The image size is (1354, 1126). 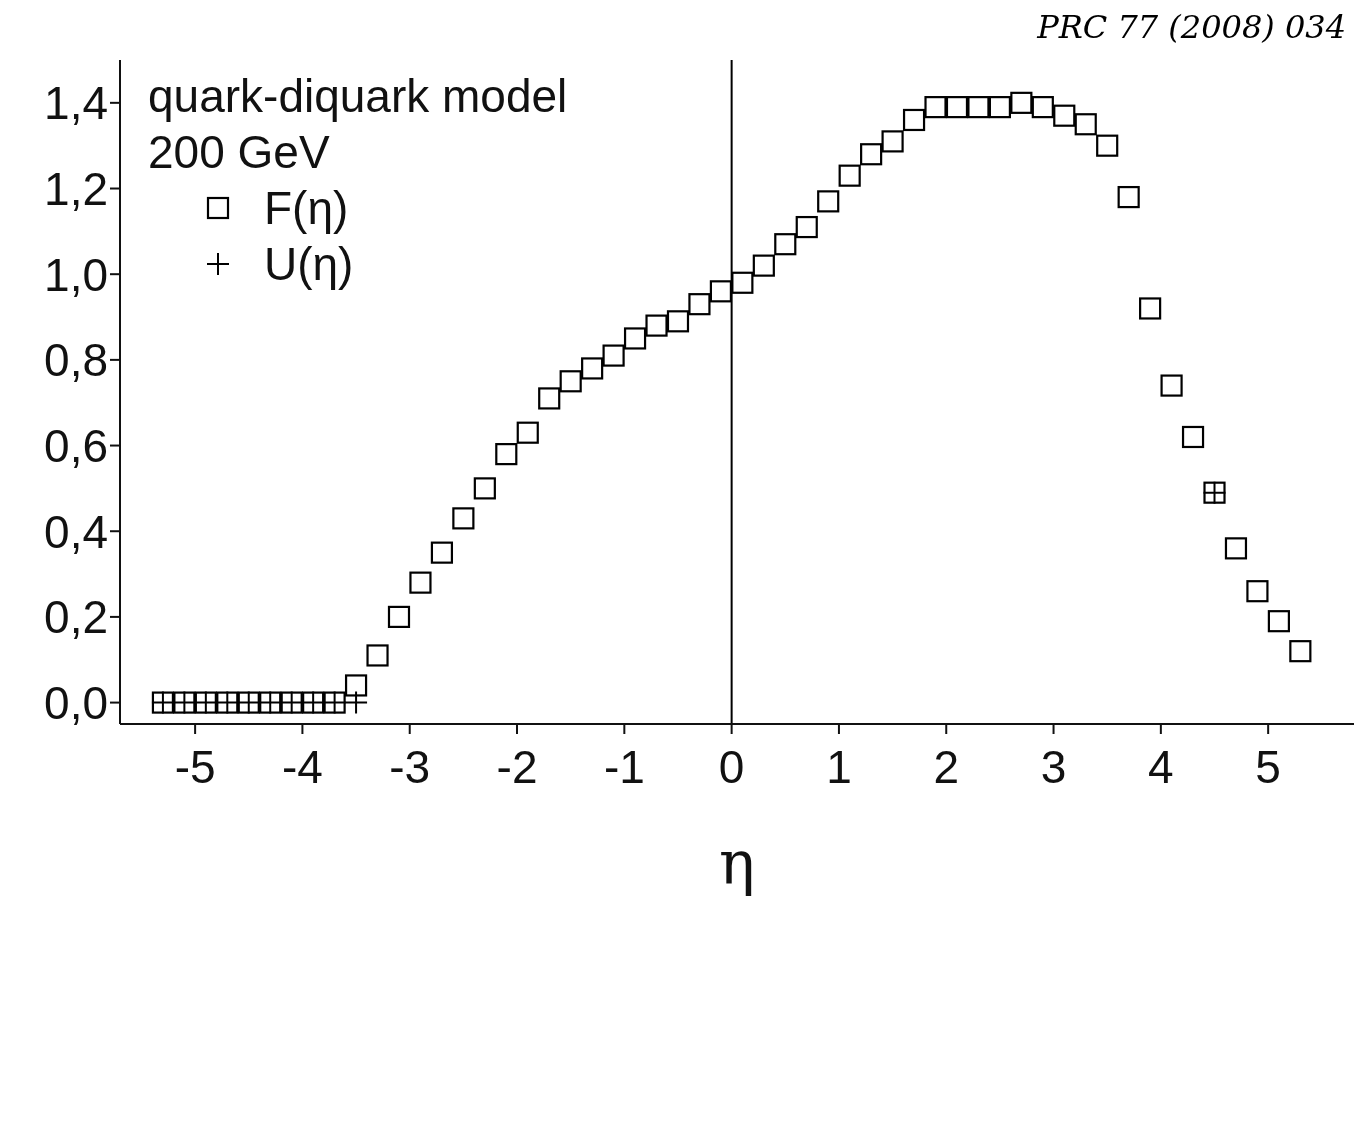 I want to click on y-tick-label: 0,8, so click(x=76, y=360).